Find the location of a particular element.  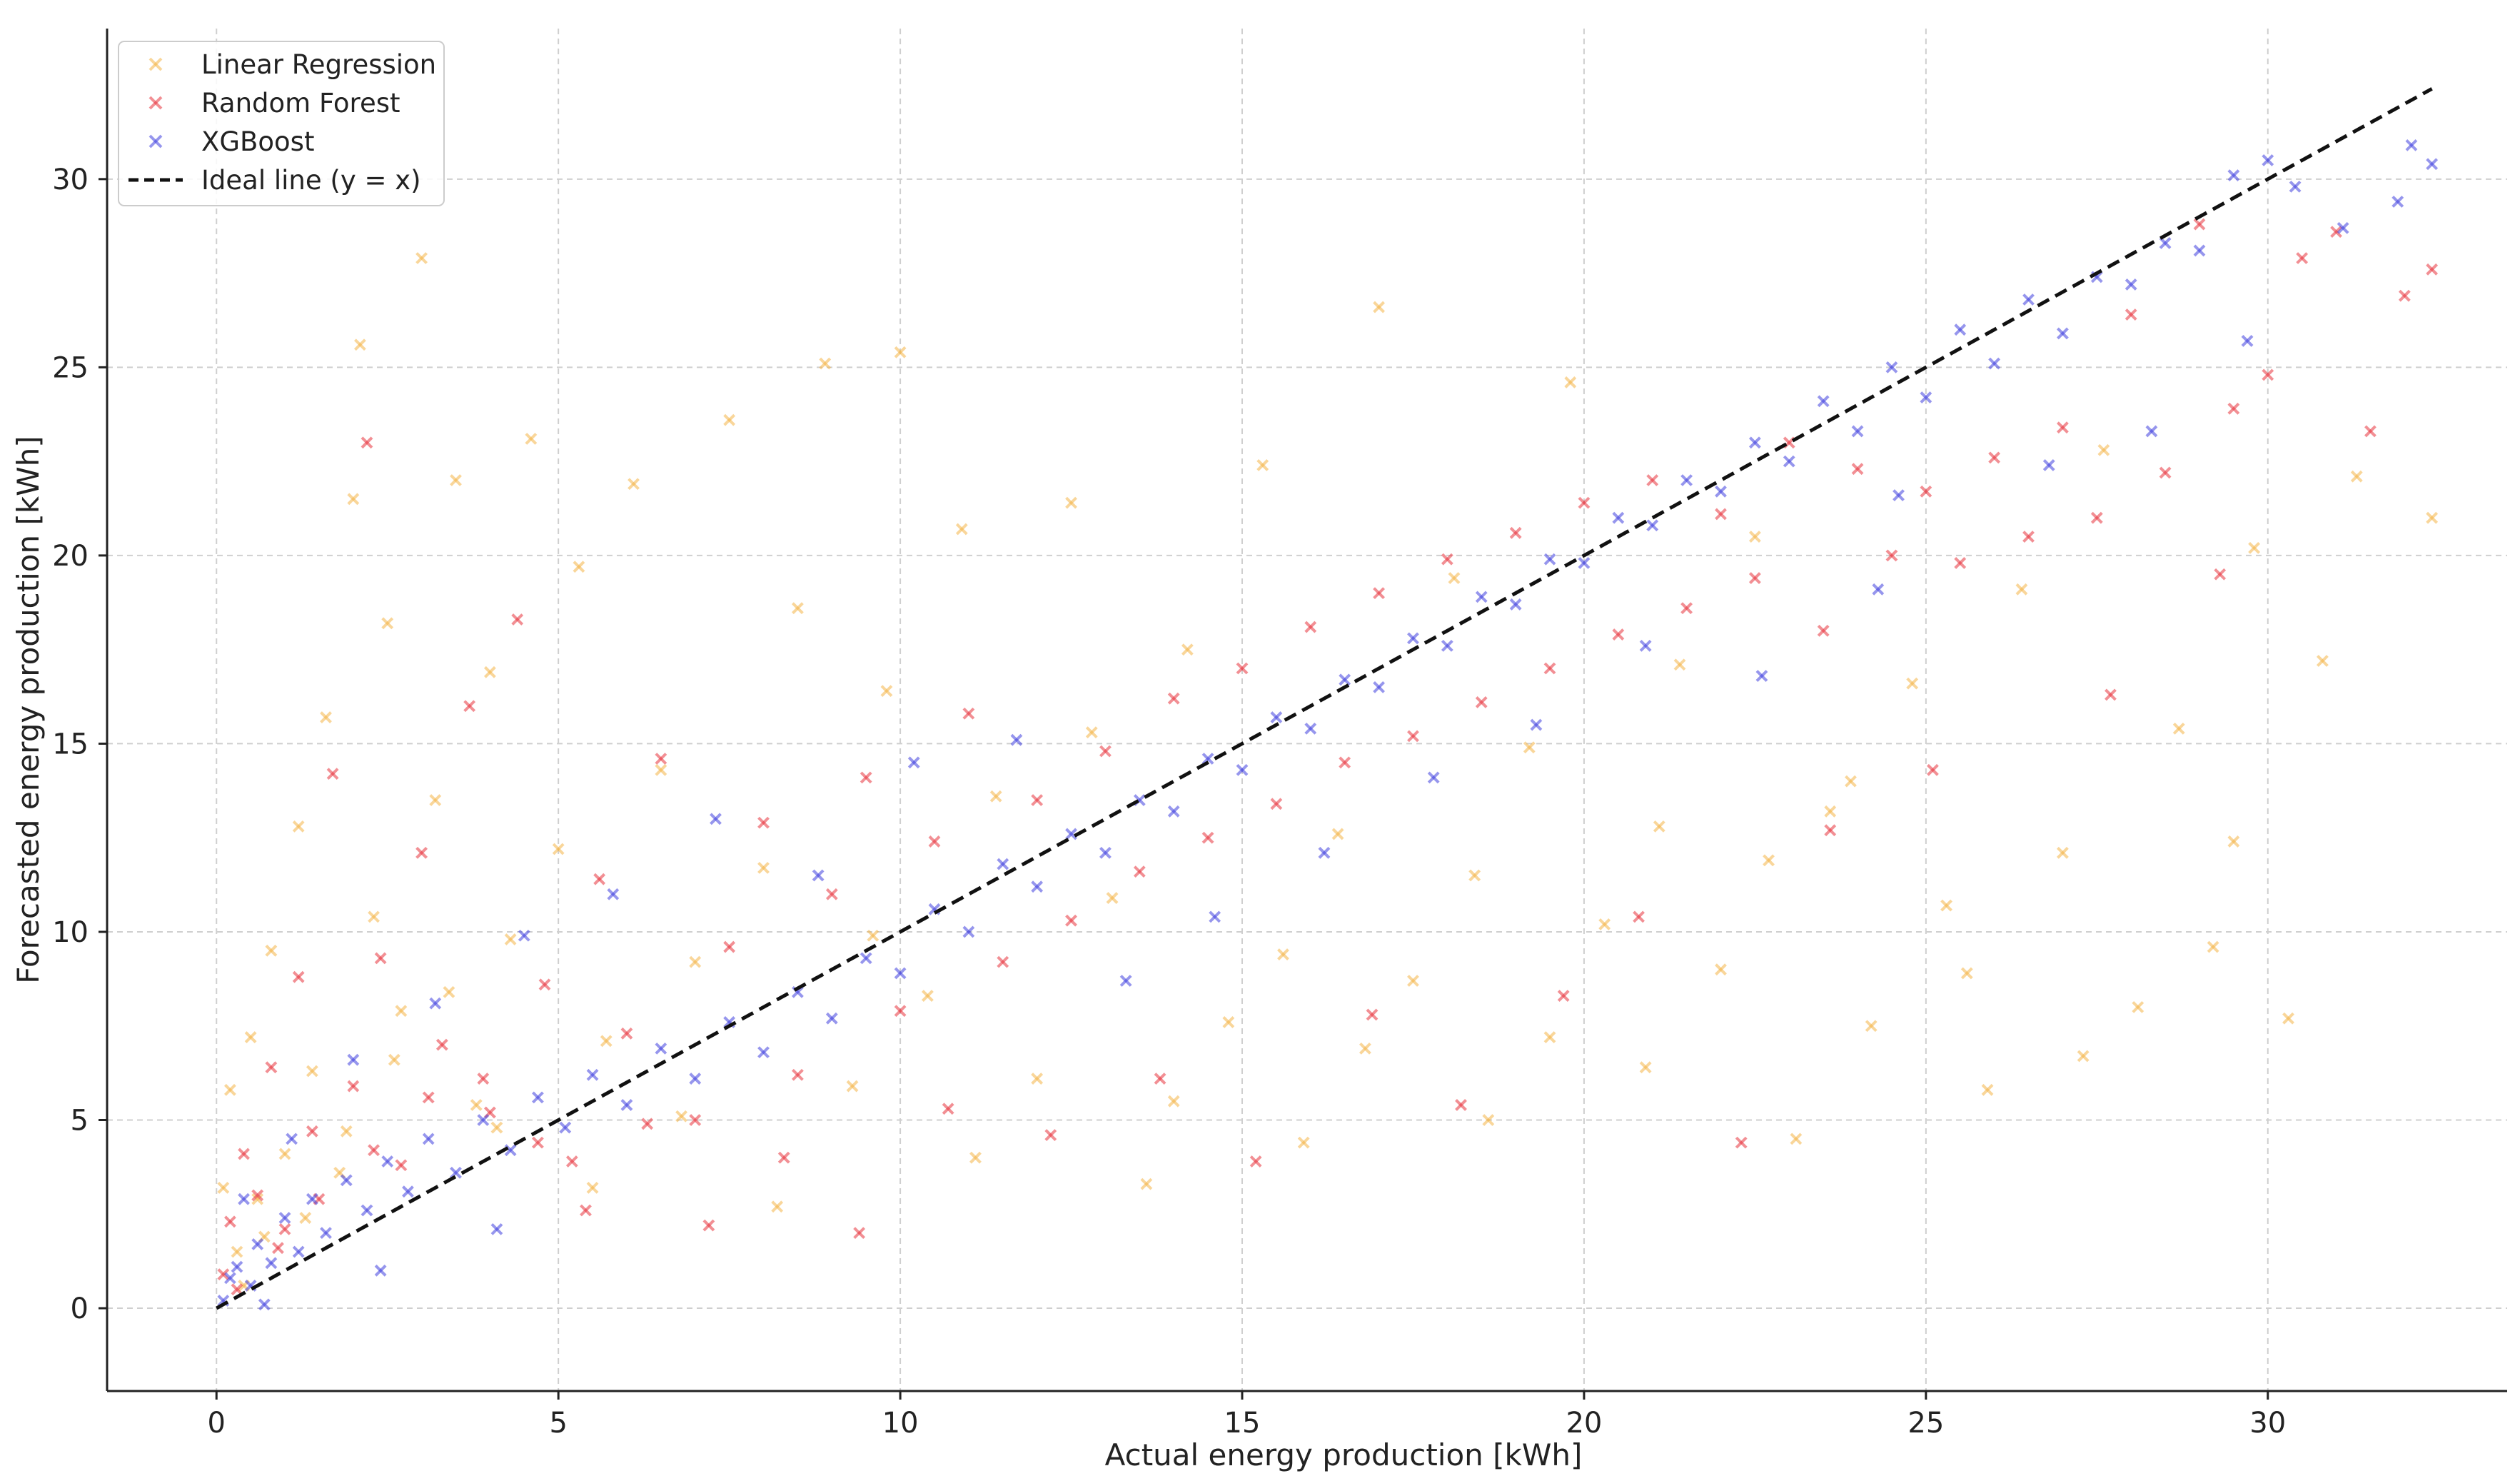

x-tick-label: 10 is located at coordinates (900, 1423).